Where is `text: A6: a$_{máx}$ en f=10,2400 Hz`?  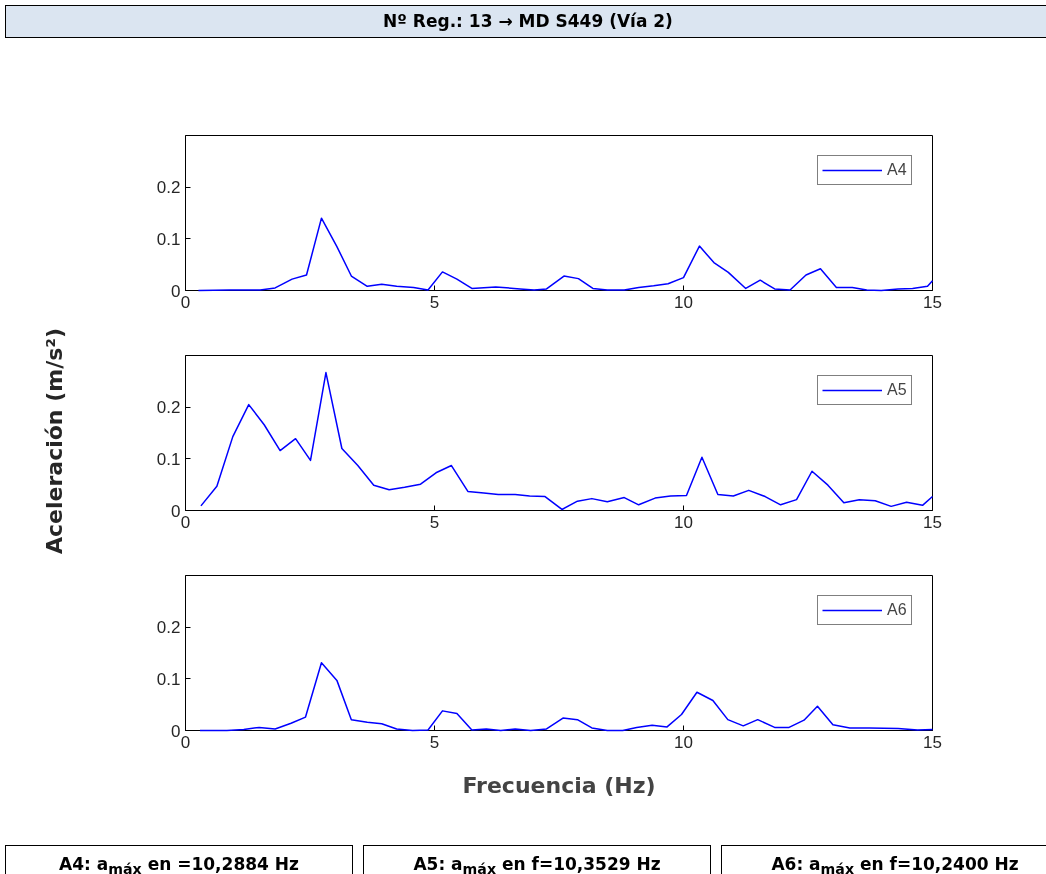
text: A6: a$_{máx}$ en f=10,2400 Hz is located at coordinates (895, 863).